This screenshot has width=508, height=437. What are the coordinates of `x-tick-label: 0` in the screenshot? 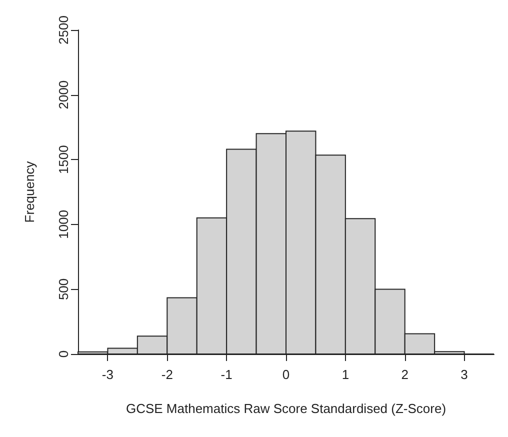 It's located at (286, 374).